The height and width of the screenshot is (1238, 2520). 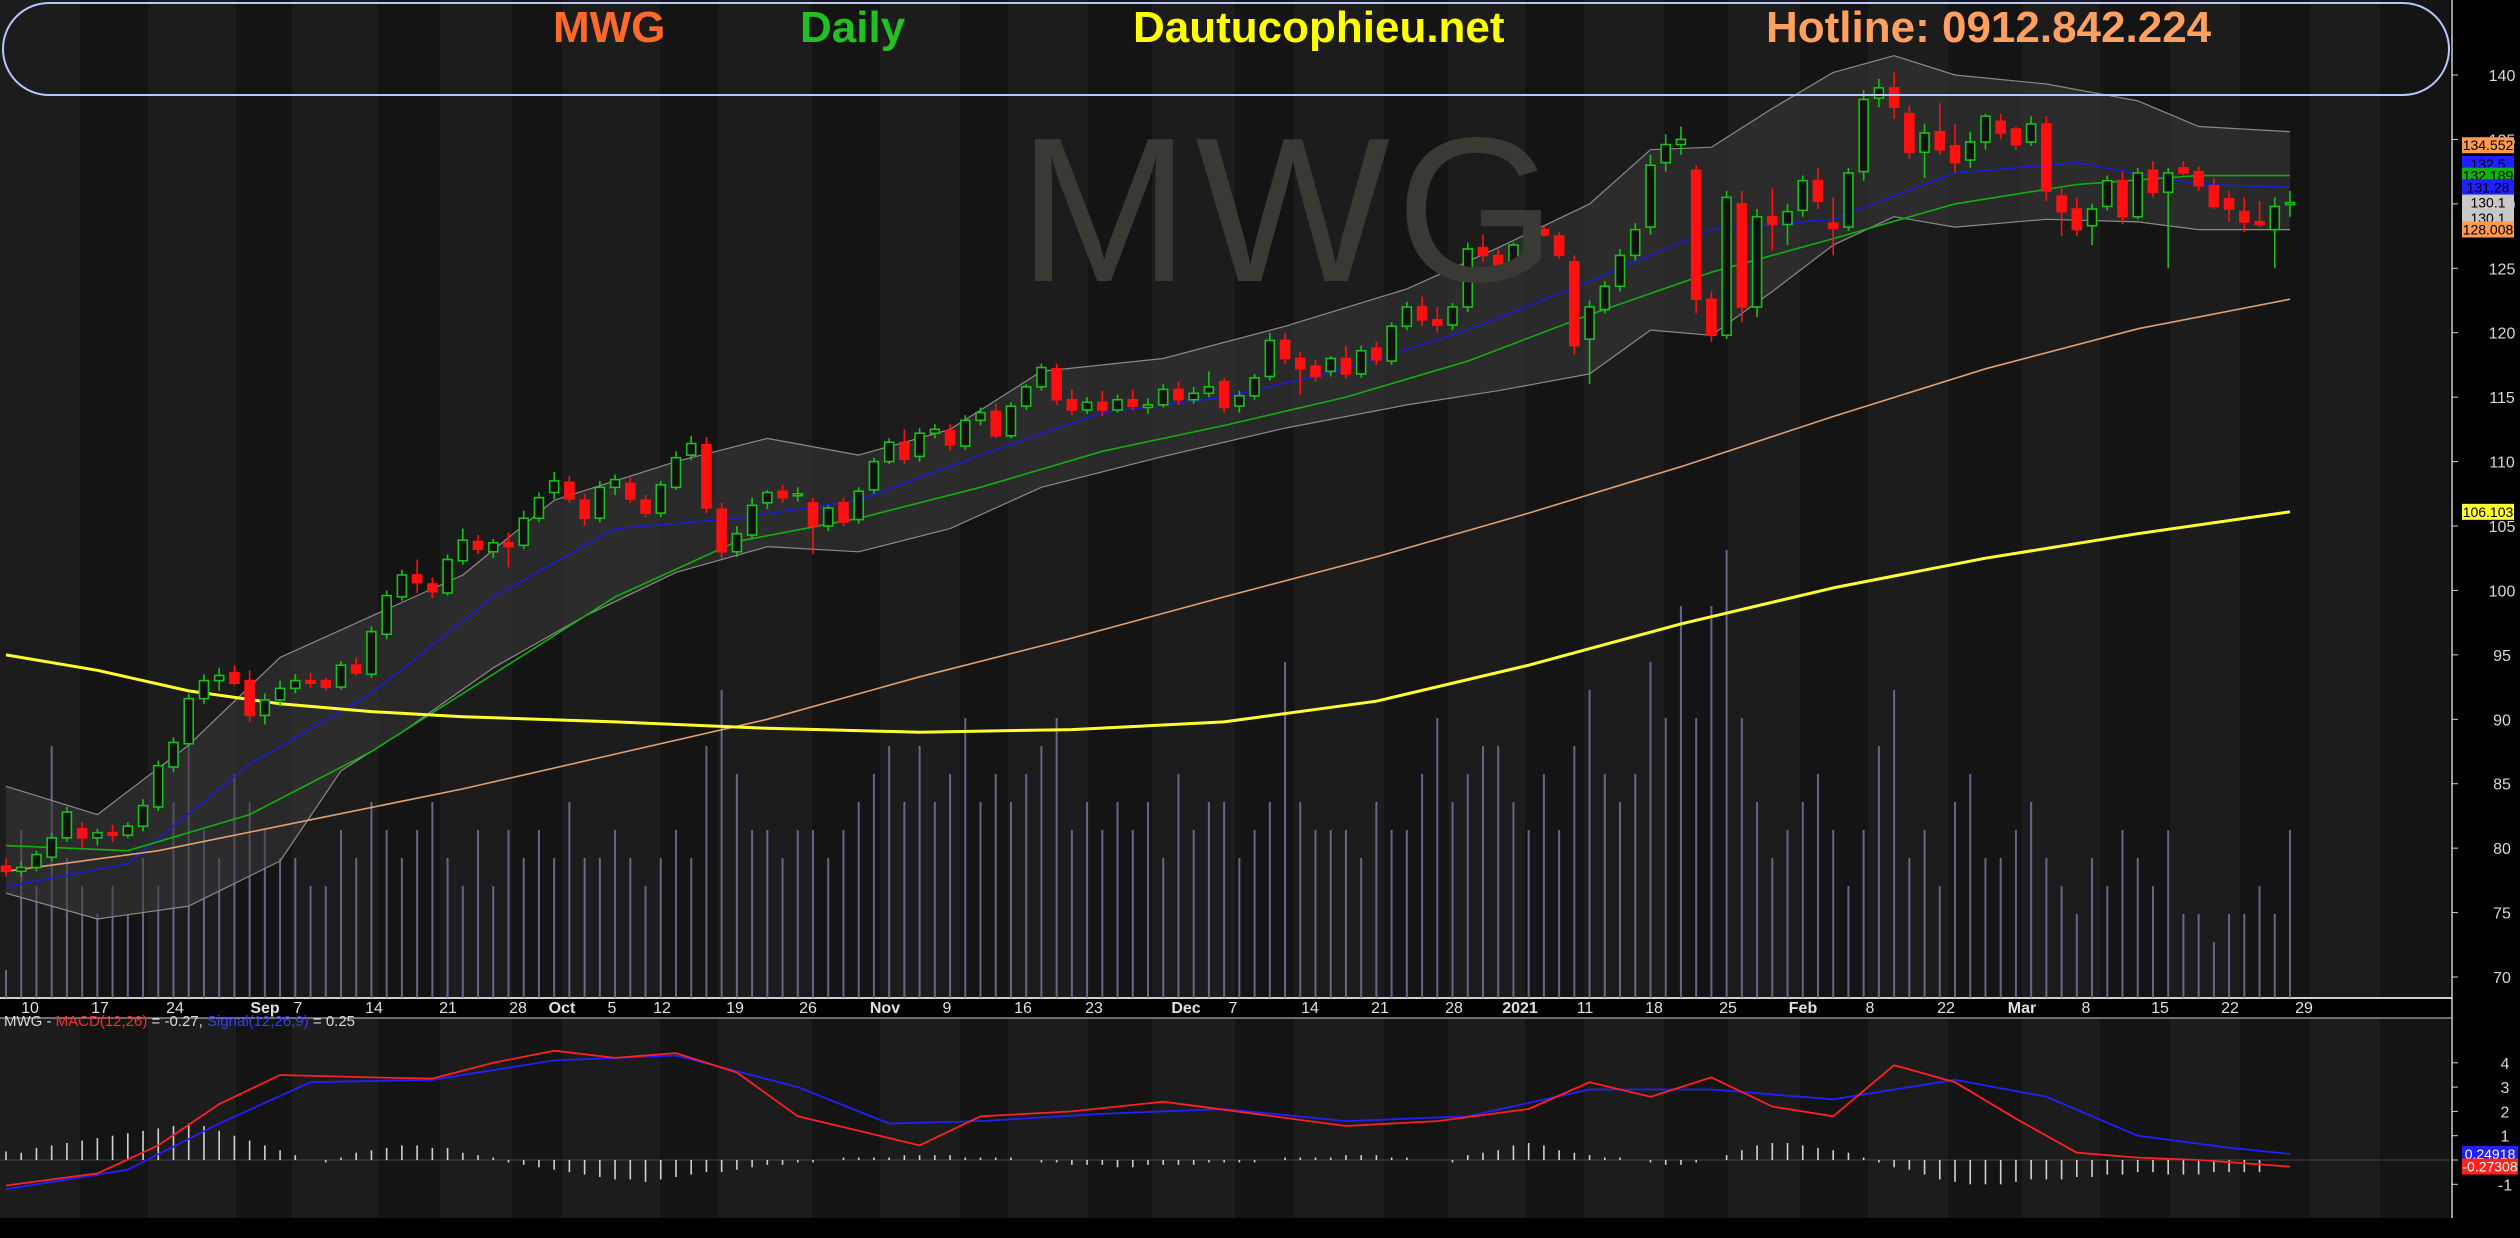 I want to click on macd-tick-label: 3, so click(x=2505, y=1088).